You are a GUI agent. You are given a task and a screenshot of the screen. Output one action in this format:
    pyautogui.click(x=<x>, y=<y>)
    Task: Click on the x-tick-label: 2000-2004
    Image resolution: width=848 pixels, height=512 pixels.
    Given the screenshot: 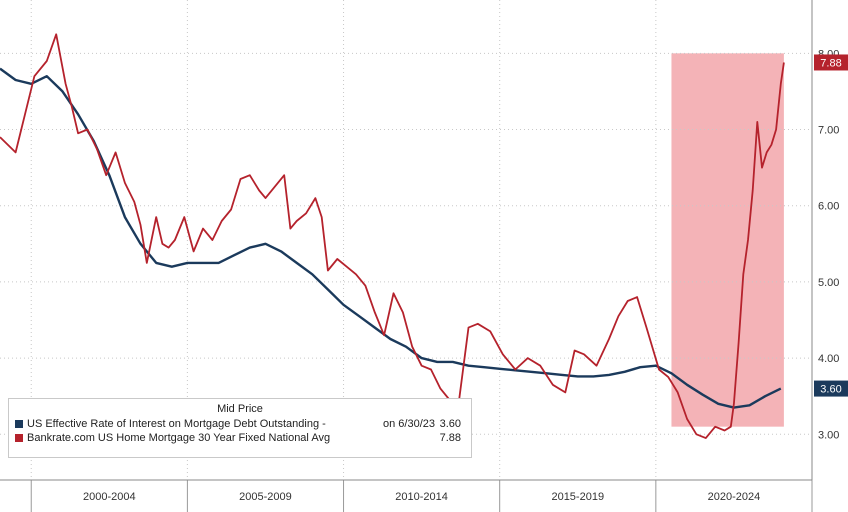 What is the action you would take?
    pyautogui.click(x=109, y=497)
    